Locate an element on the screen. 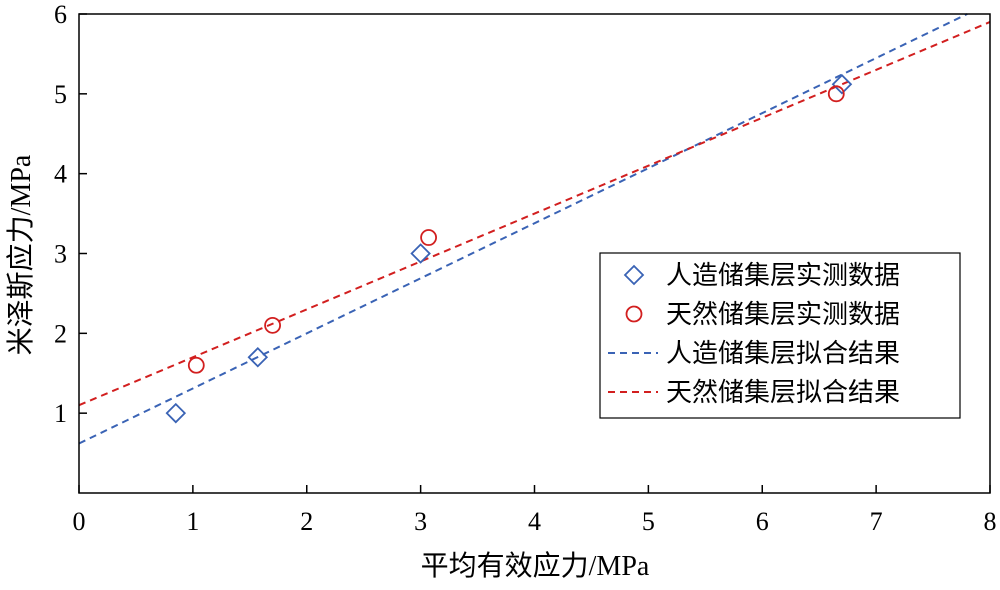  y-tick-label: 4 is located at coordinates (60, 174).